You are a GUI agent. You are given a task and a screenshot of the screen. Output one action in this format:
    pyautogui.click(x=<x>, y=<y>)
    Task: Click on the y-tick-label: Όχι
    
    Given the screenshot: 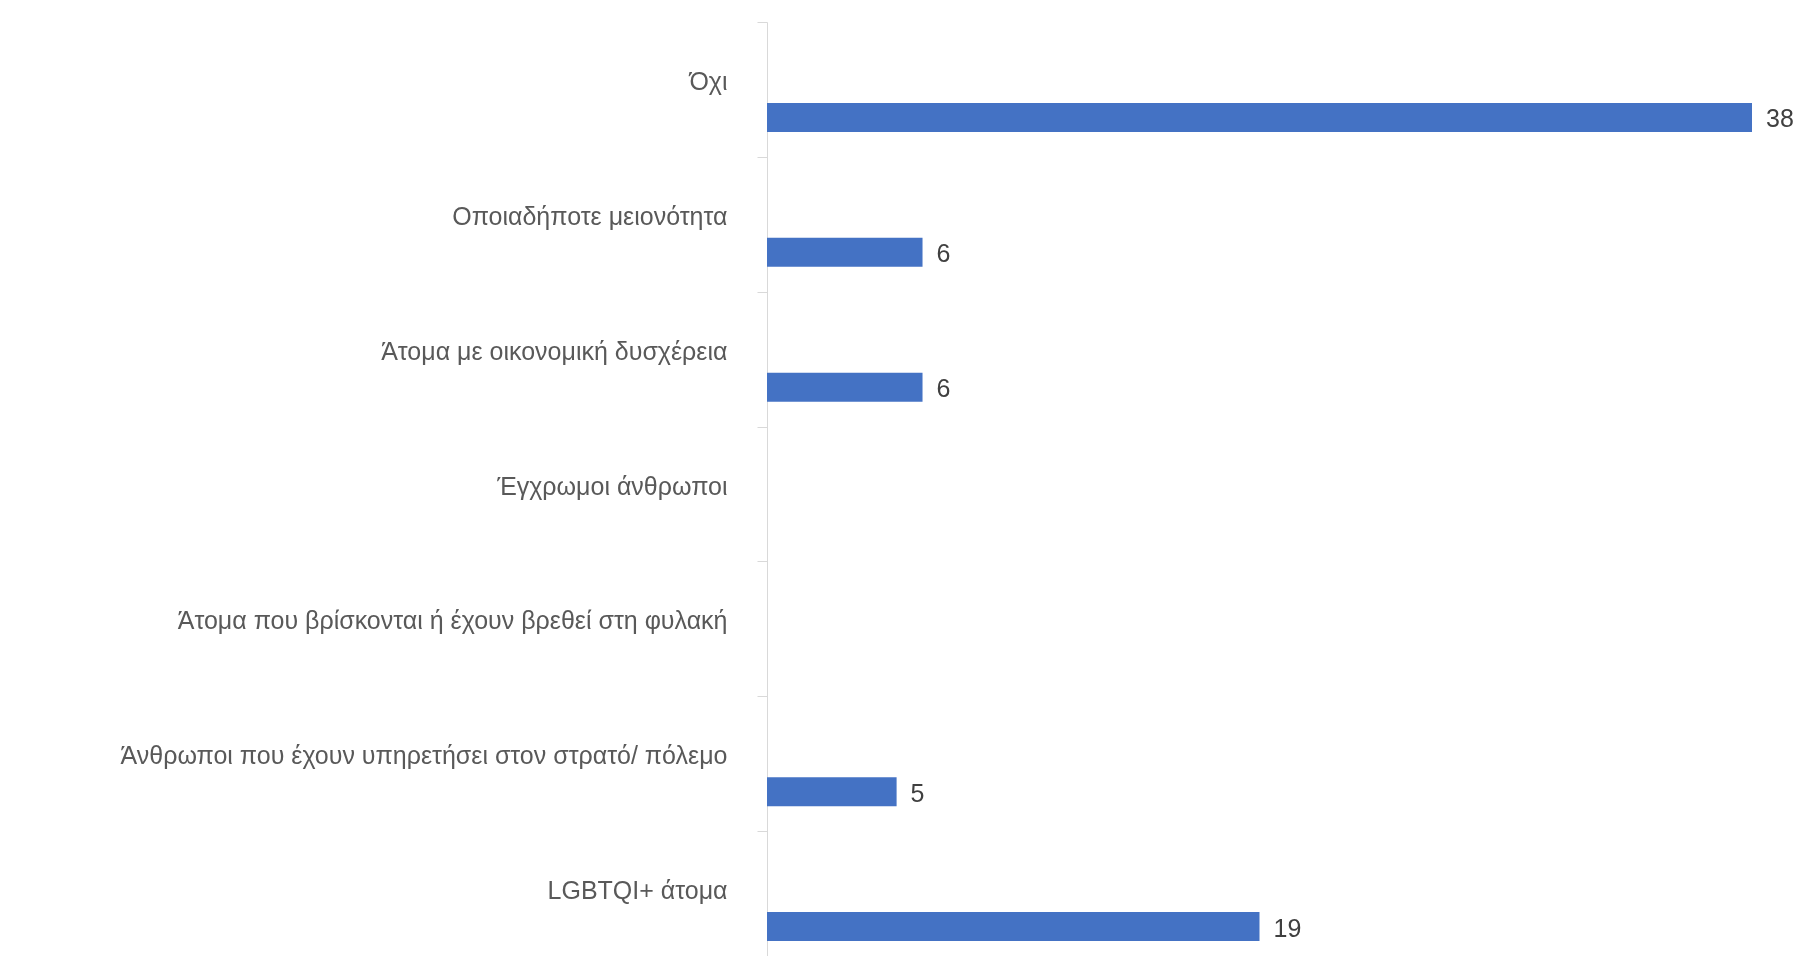 What is the action you would take?
    pyautogui.click(x=708, y=80)
    